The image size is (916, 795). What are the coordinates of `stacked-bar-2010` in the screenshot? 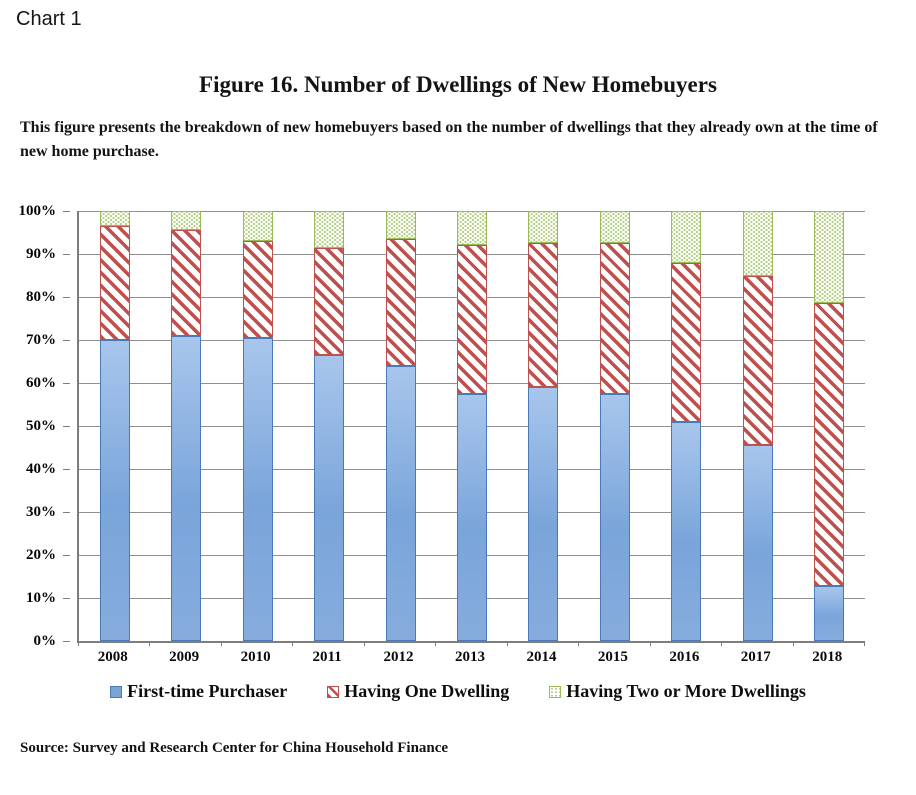 It's located at (257, 426).